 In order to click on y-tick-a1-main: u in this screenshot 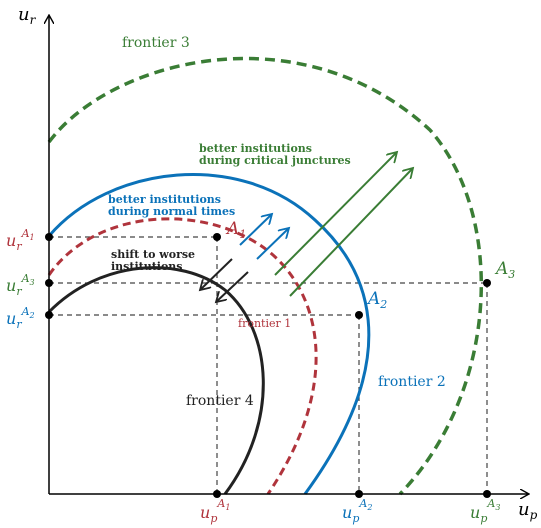, I will do `click(11, 240)`.